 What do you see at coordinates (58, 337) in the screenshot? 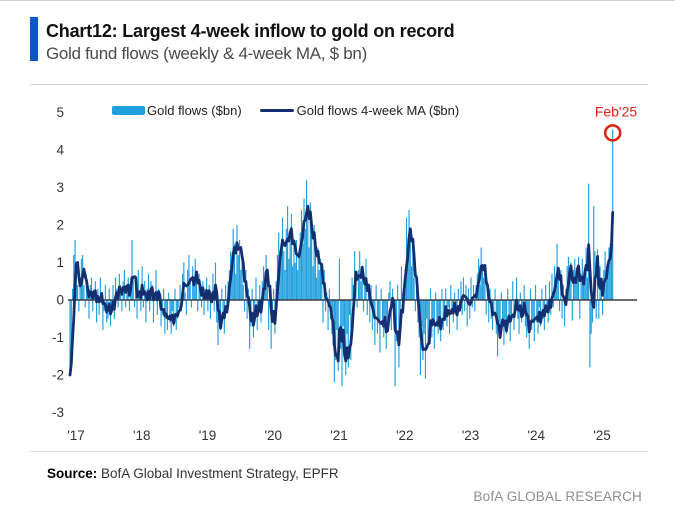
I see `svg-text: -1` at bounding box center [58, 337].